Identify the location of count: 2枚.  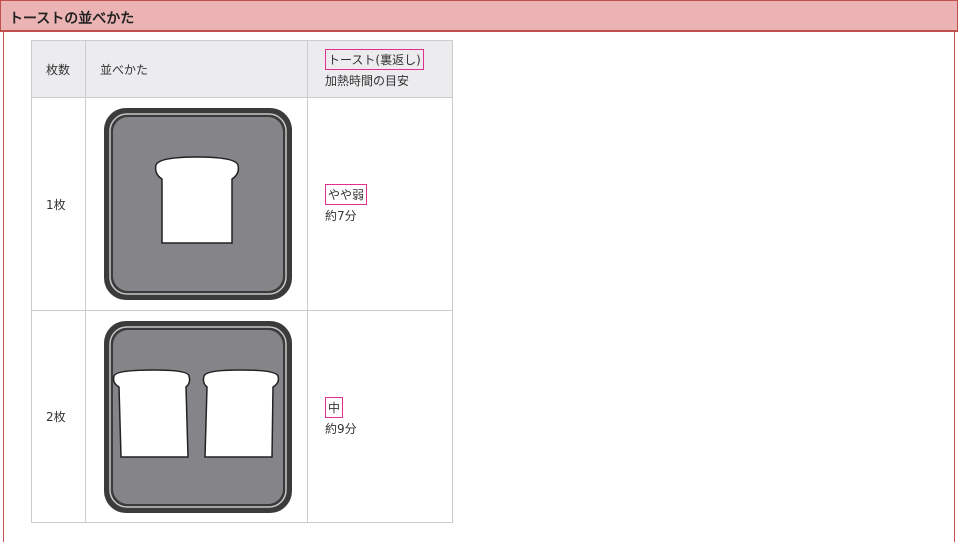
(56, 417).